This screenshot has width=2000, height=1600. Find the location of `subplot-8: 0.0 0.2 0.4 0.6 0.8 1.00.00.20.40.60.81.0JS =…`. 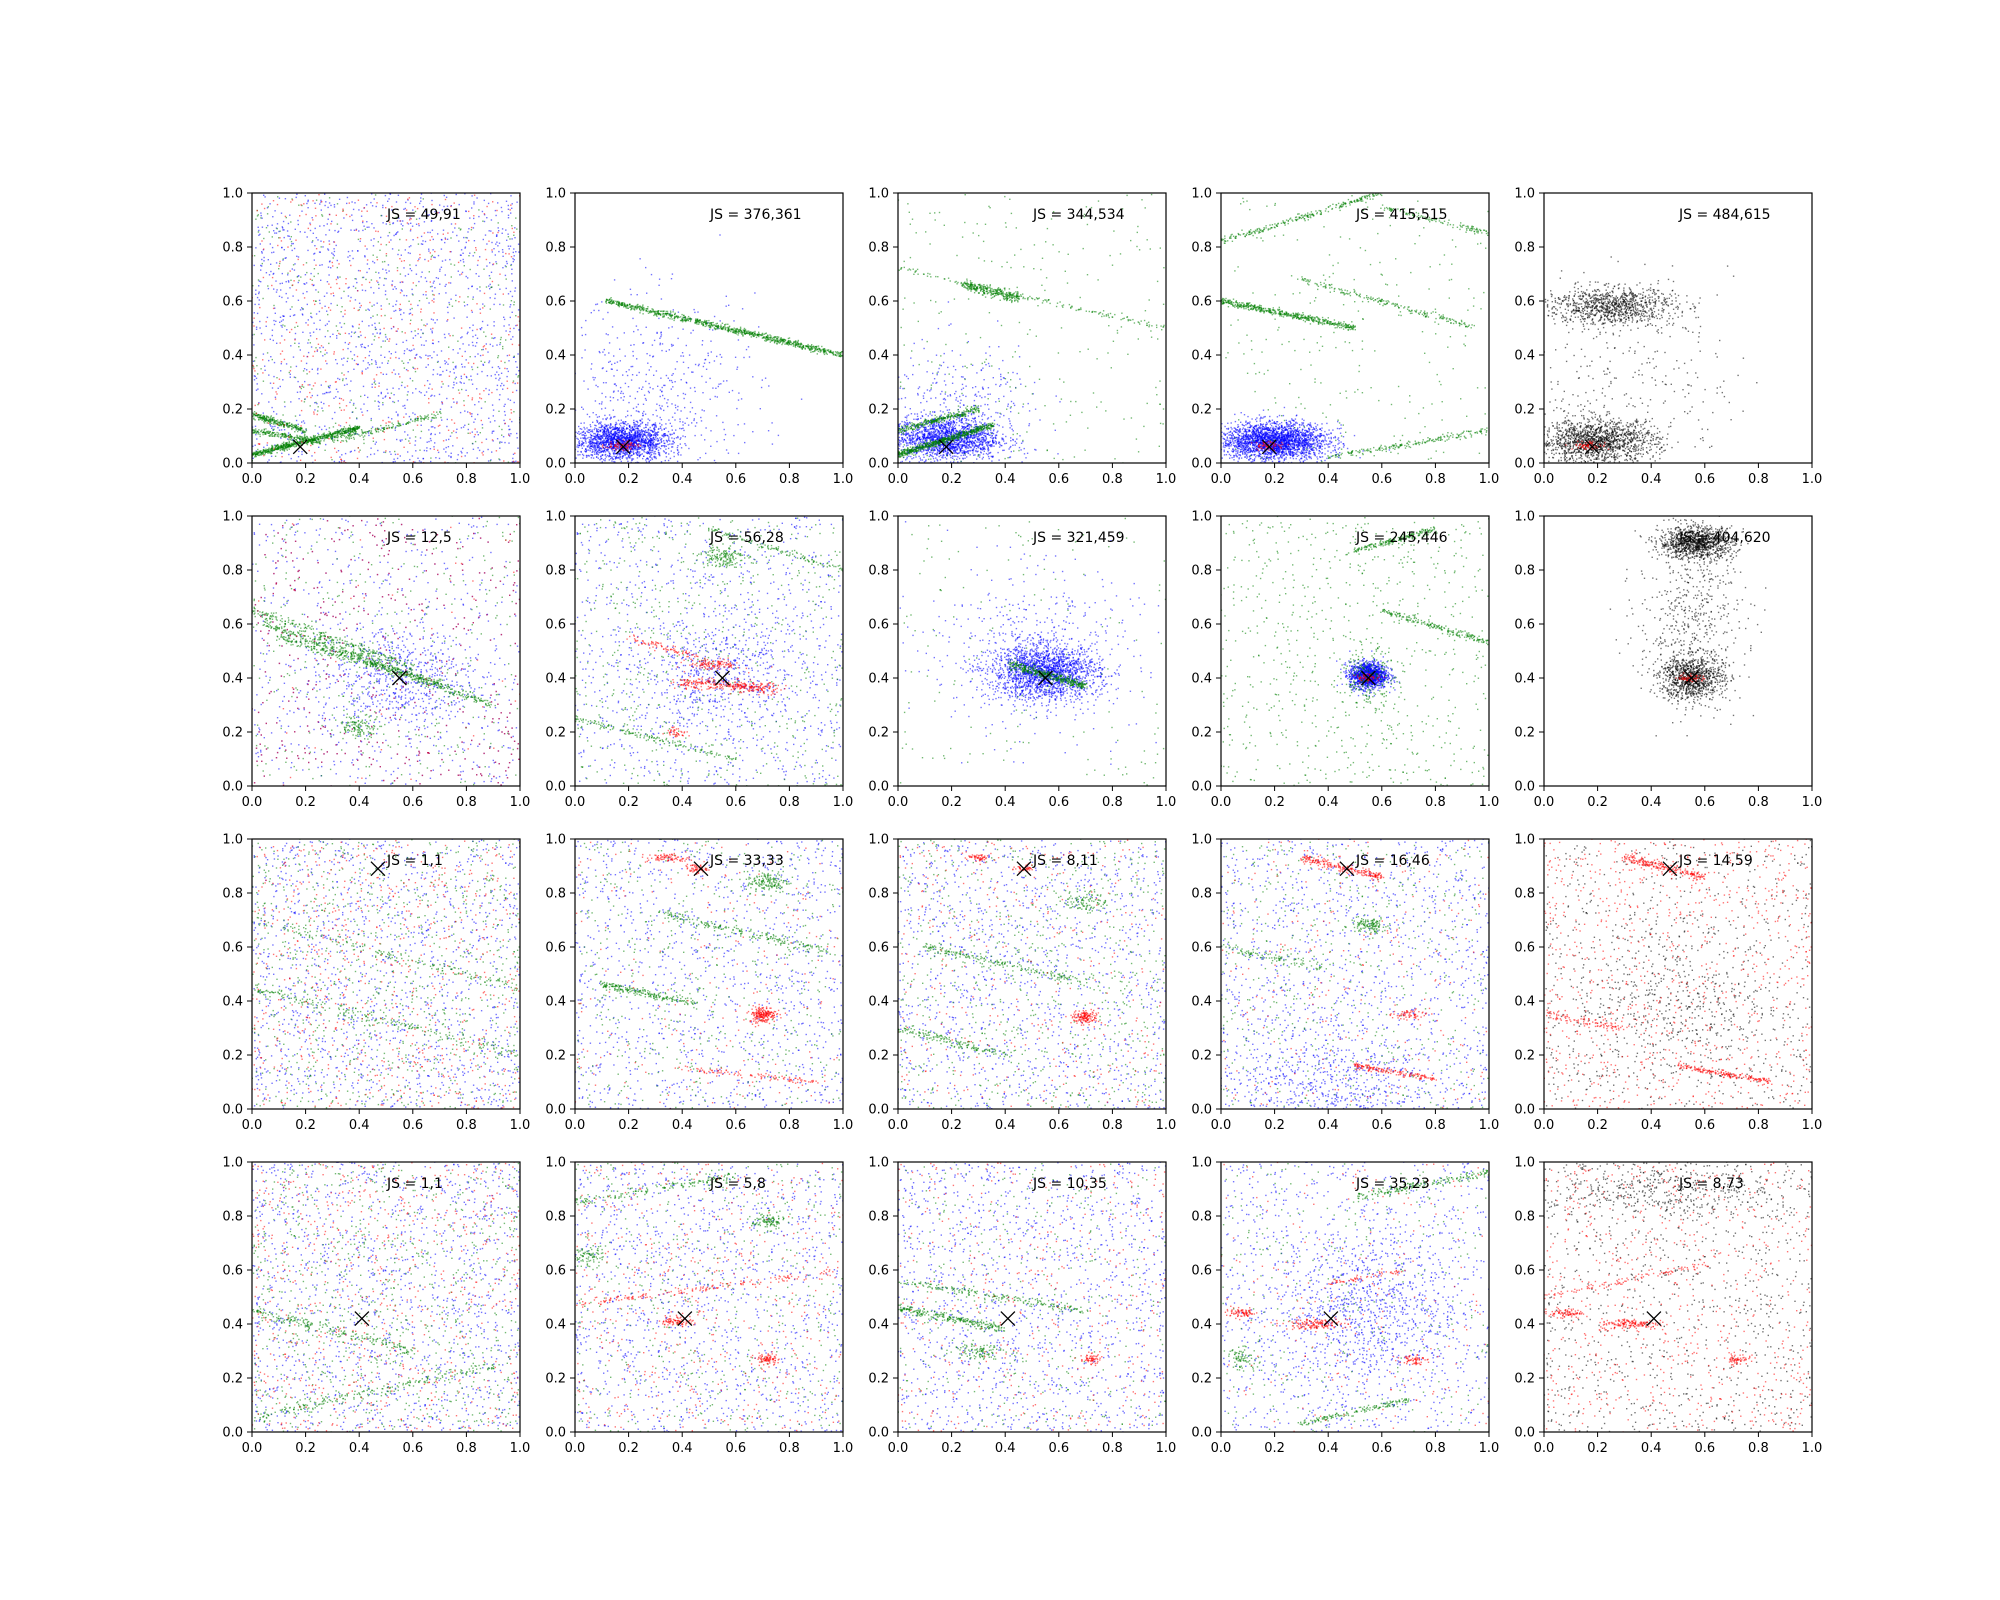

subplot-8: 0.0 0.2 0.4 0.6 0.8 1.00.00.20.40.60.81.0JS =… is located at coordinates (1022, 660).